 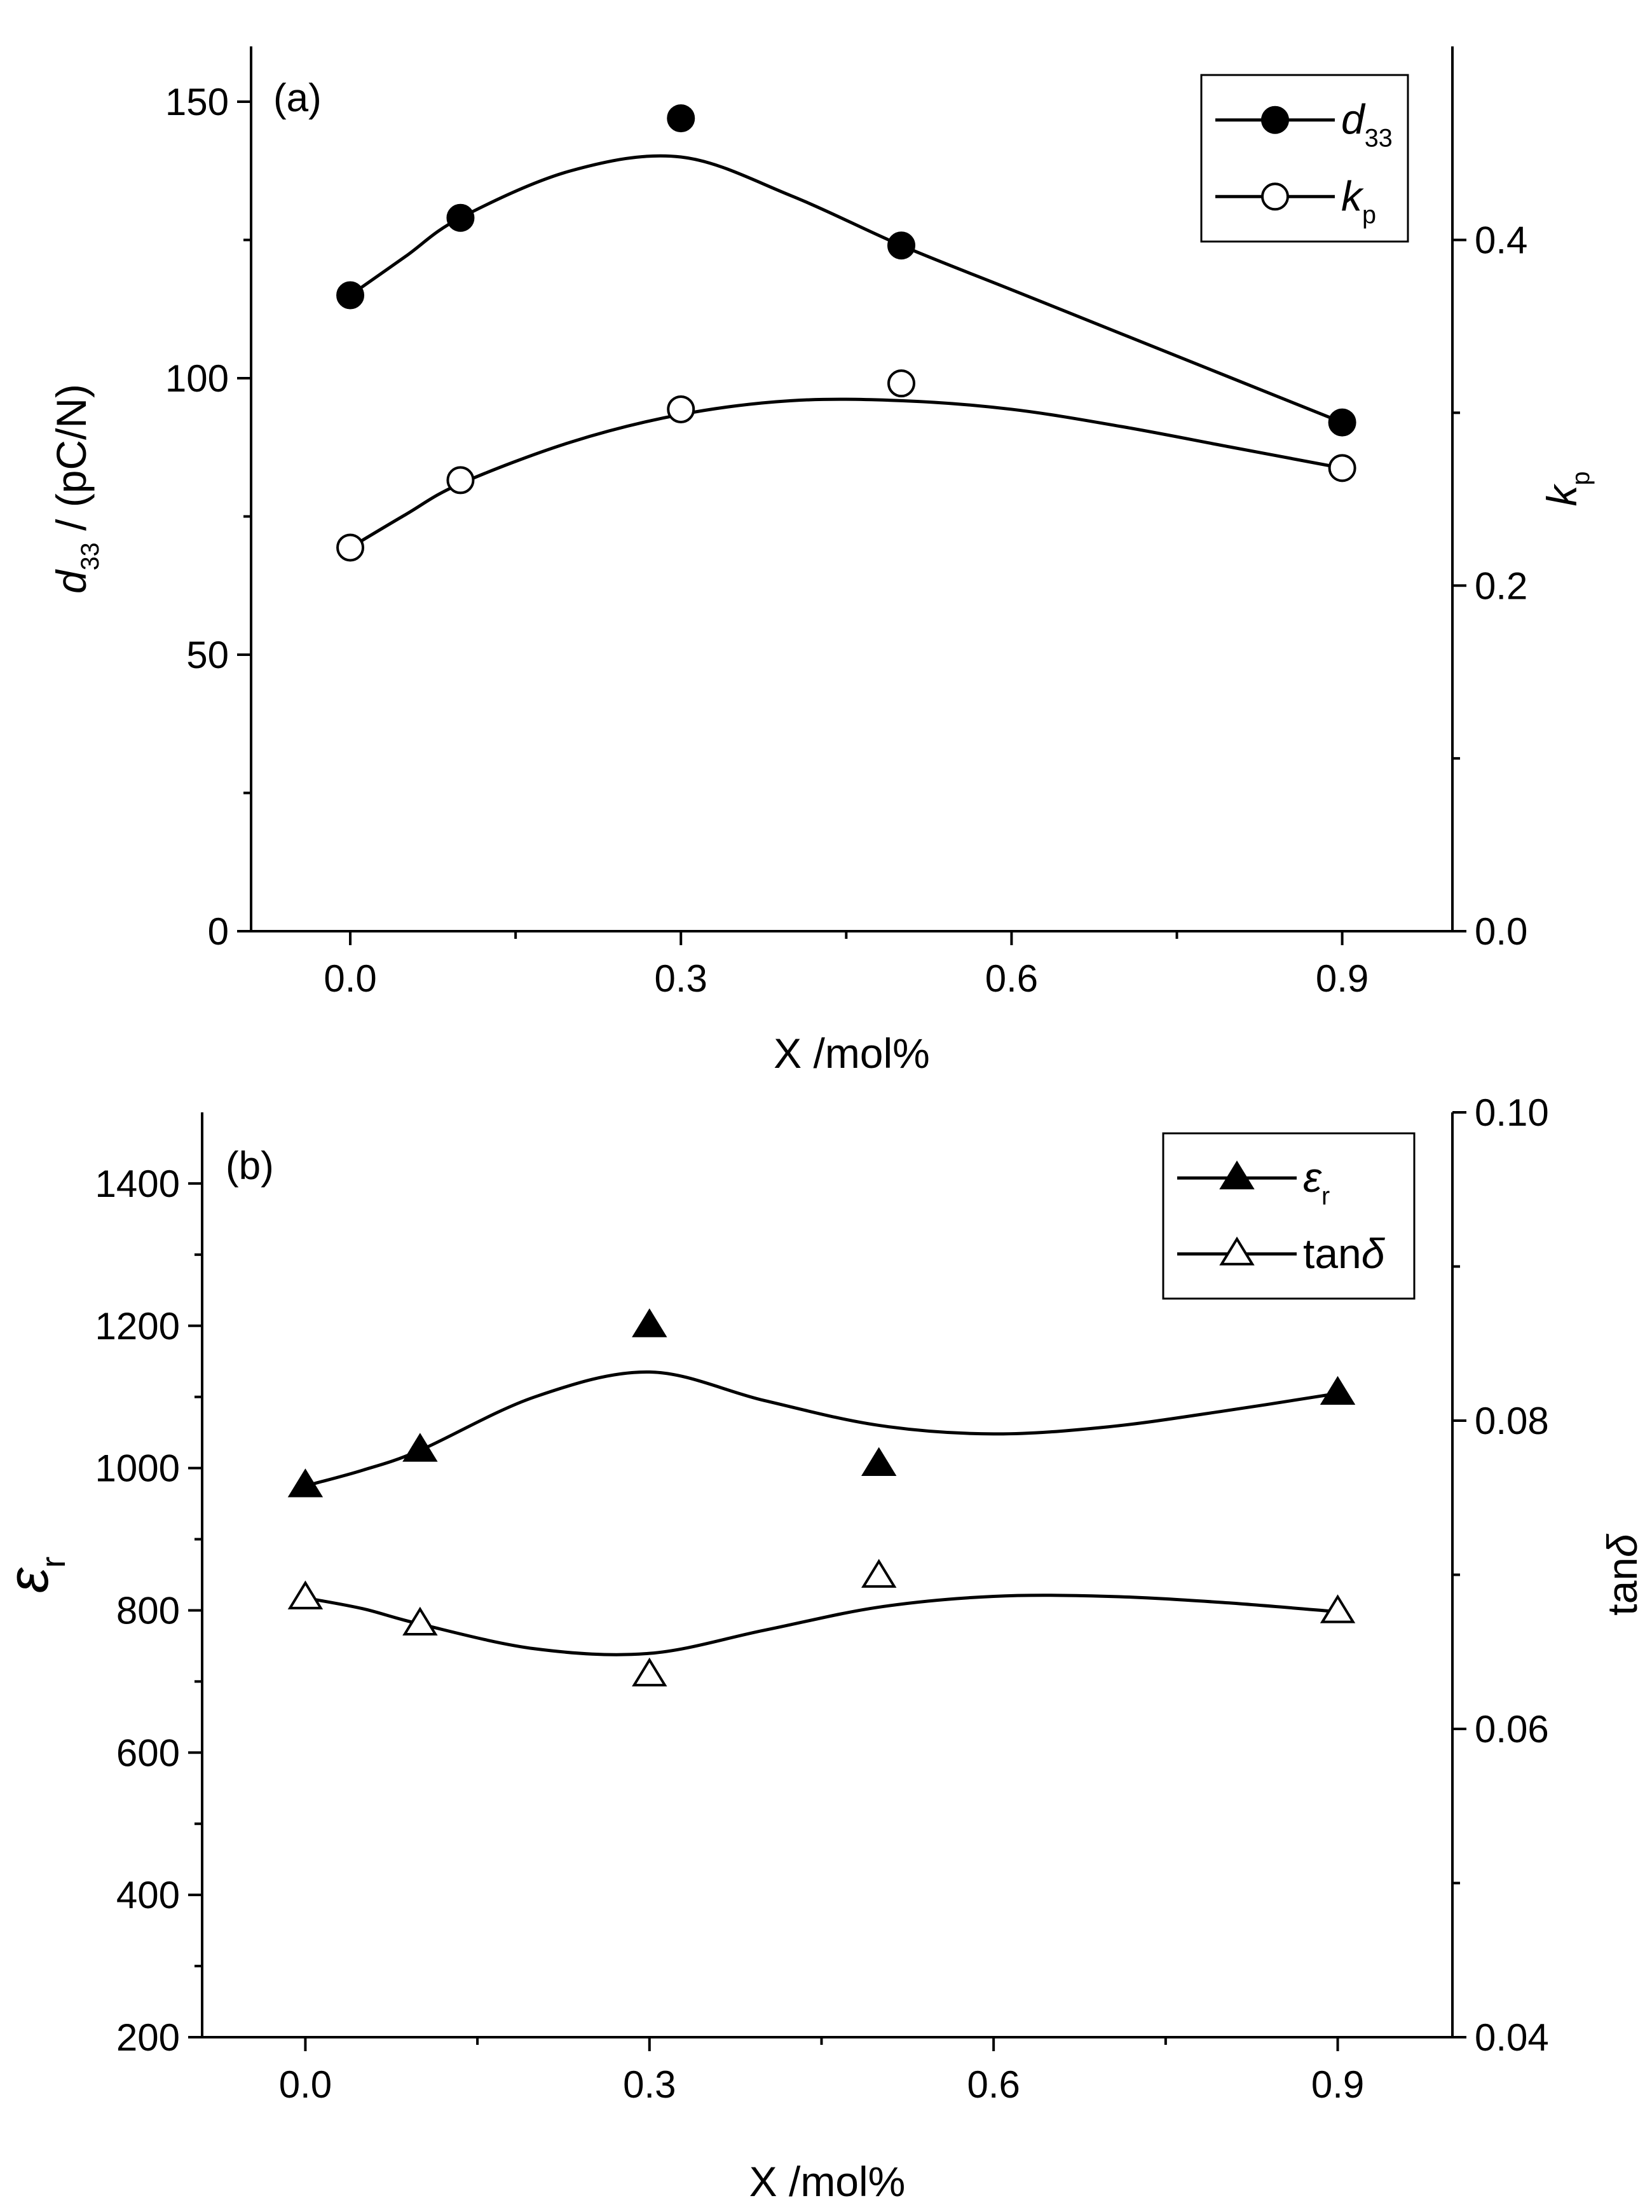 I want to click on y-left-tick-label: 1400, so click(x=137, y=1184).